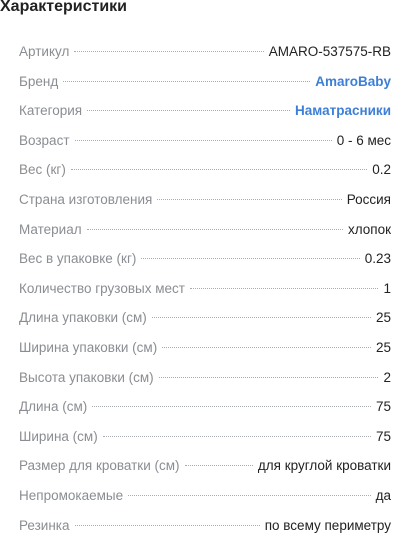 The width and height of the screenshot is (401, 540). I want to click on spec-row-width: Ширина (см) 75, so click(205, 437).